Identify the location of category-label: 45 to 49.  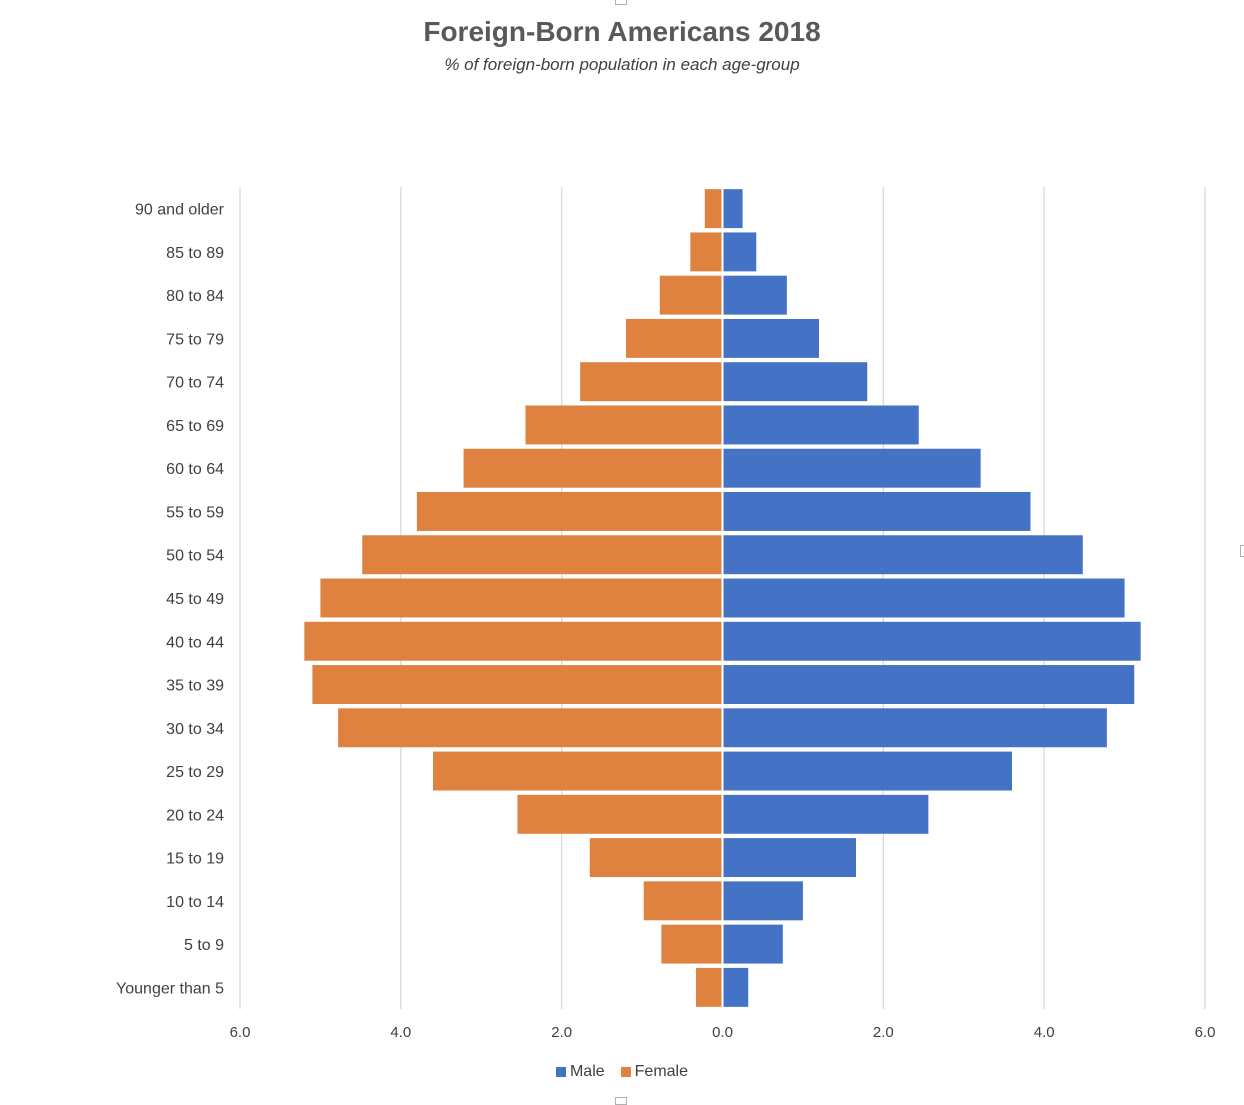
(195, 599).